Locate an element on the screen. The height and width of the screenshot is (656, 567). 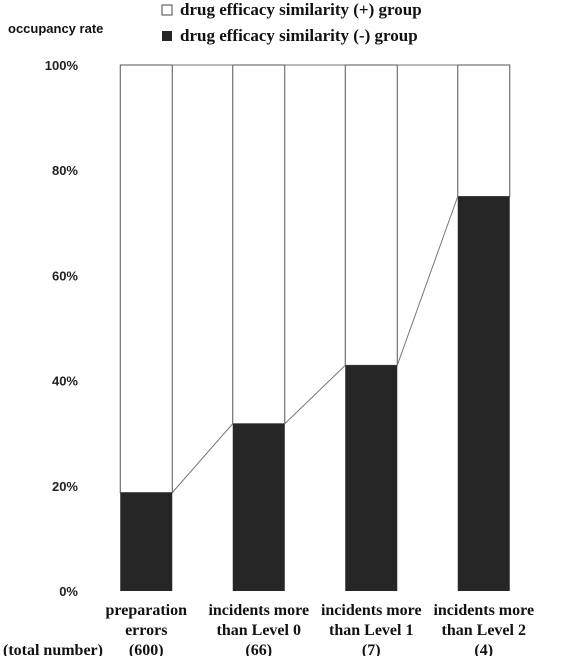
legend-label-negative: drug efficacy similarity (-) group is located at coordinates (299, 35).